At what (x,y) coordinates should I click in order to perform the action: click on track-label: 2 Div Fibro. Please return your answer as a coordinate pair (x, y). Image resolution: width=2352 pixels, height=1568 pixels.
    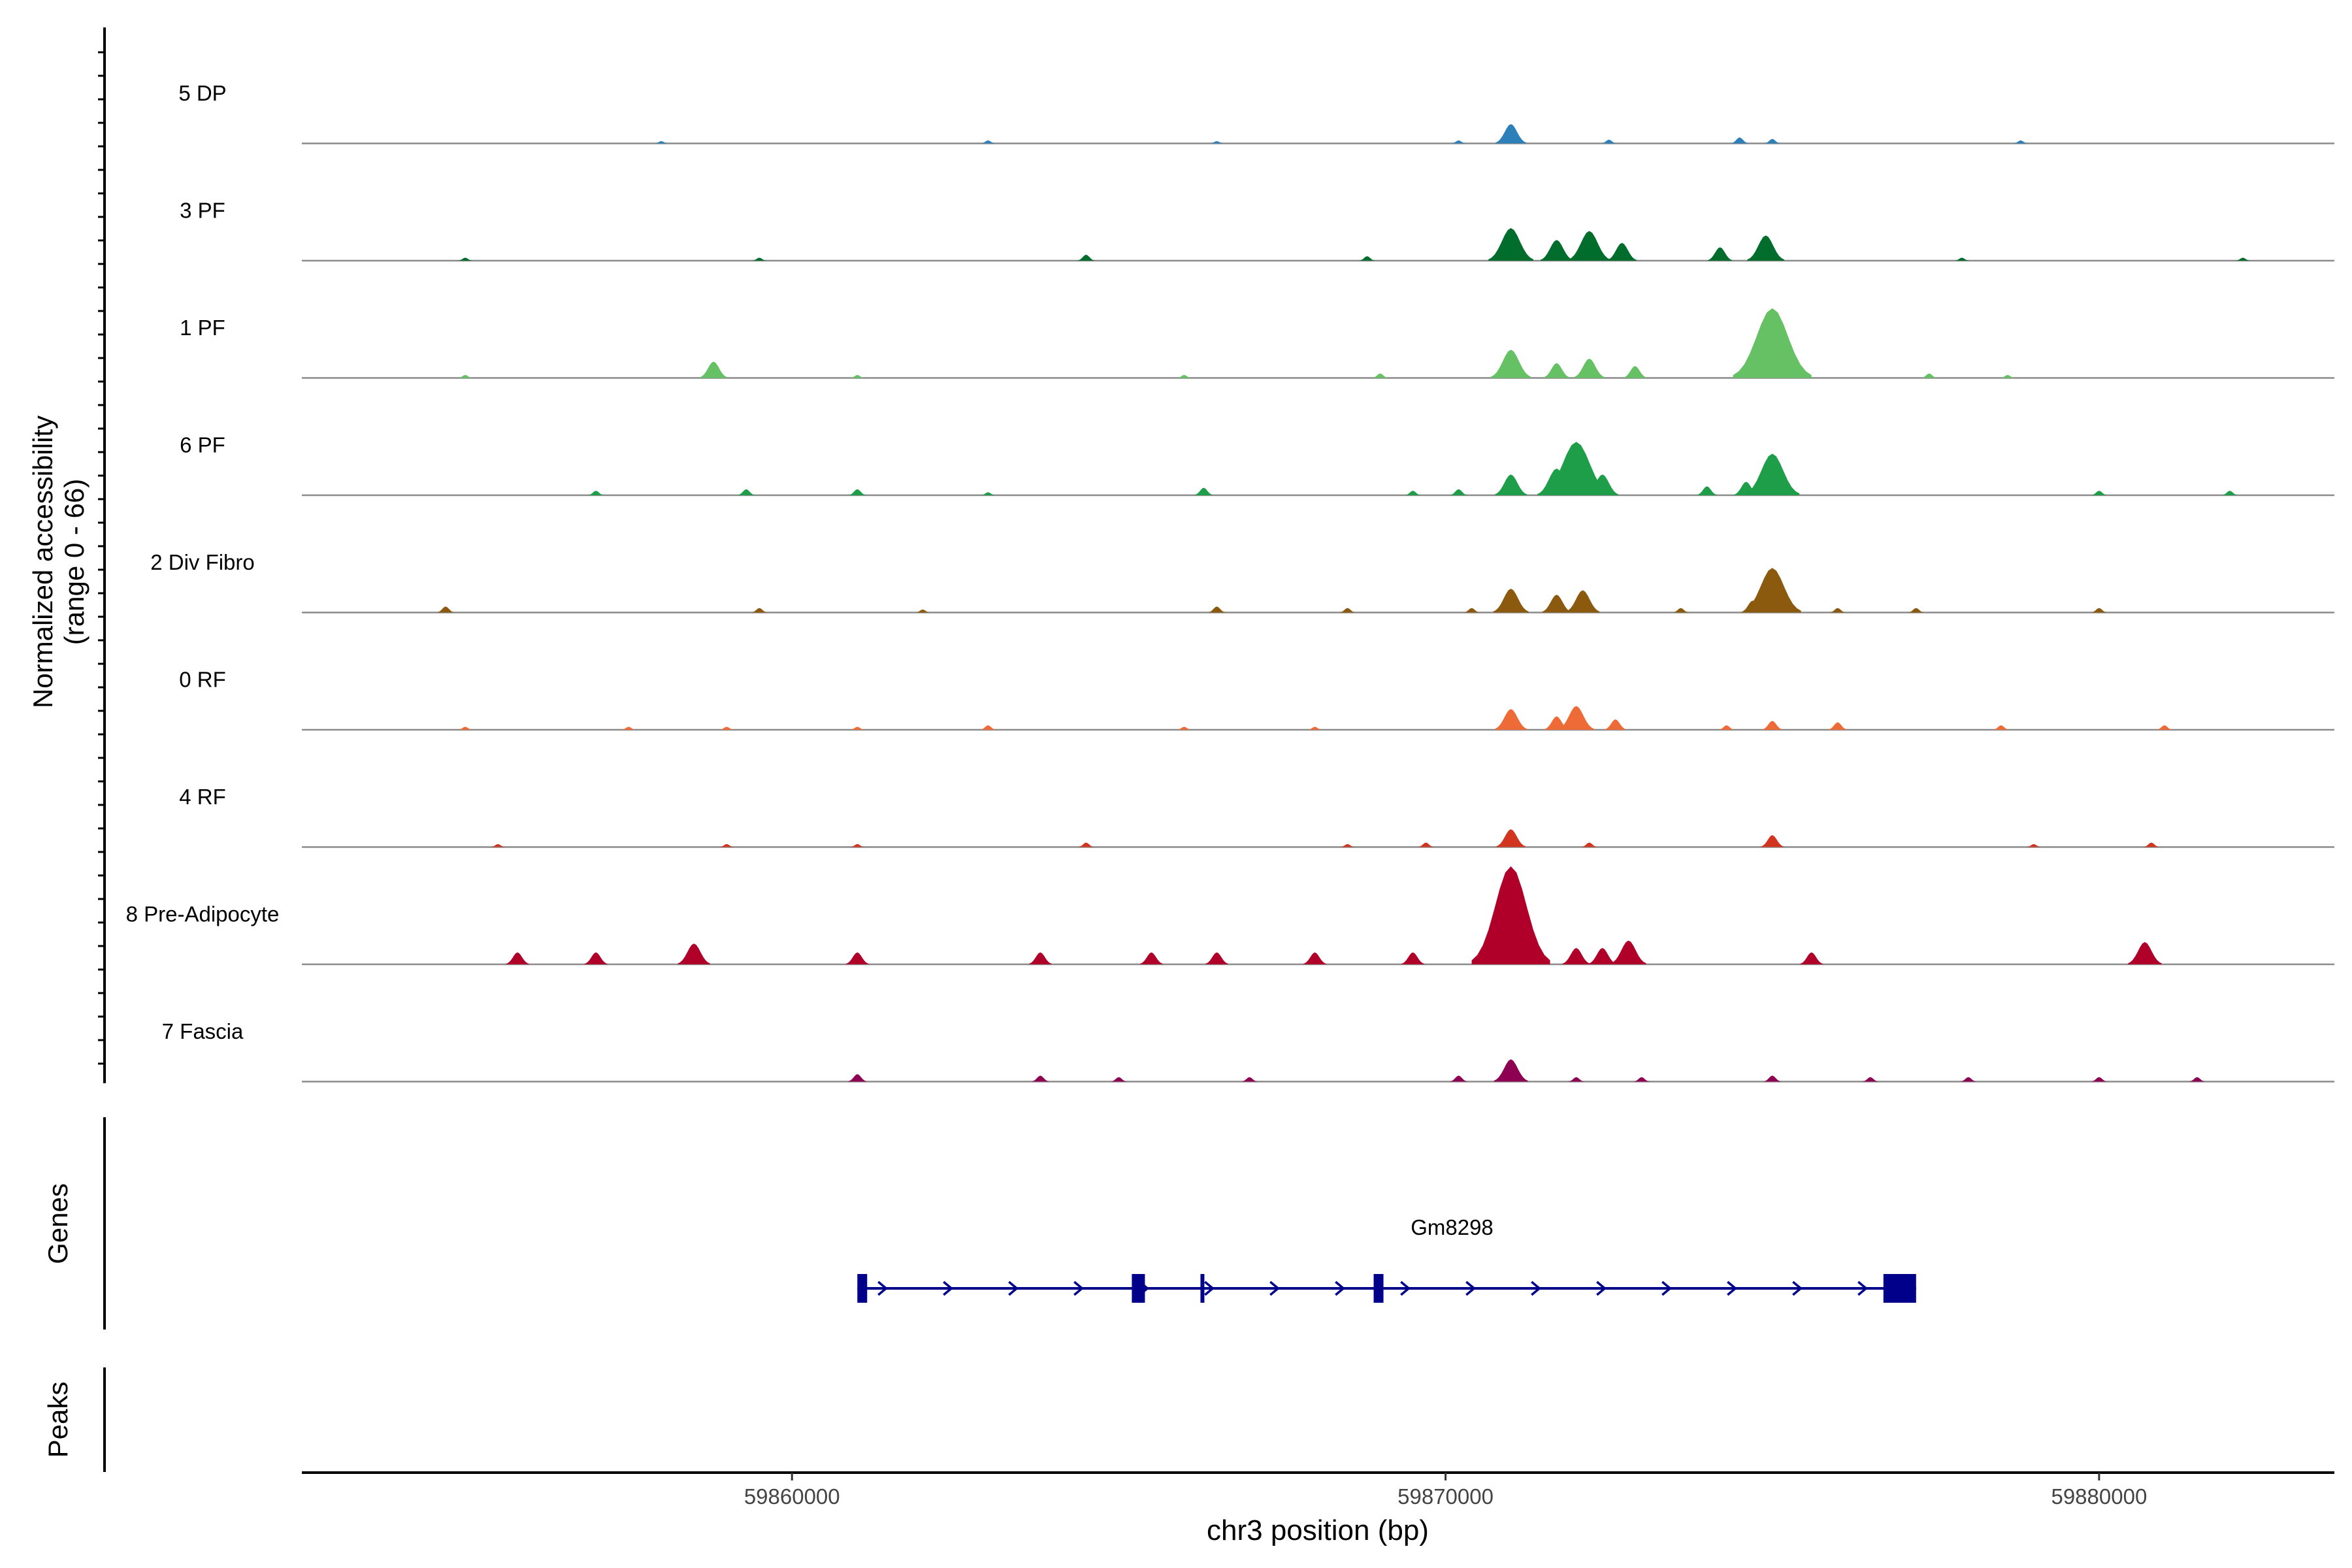
    Looking at the image, I should click on (202, 562).